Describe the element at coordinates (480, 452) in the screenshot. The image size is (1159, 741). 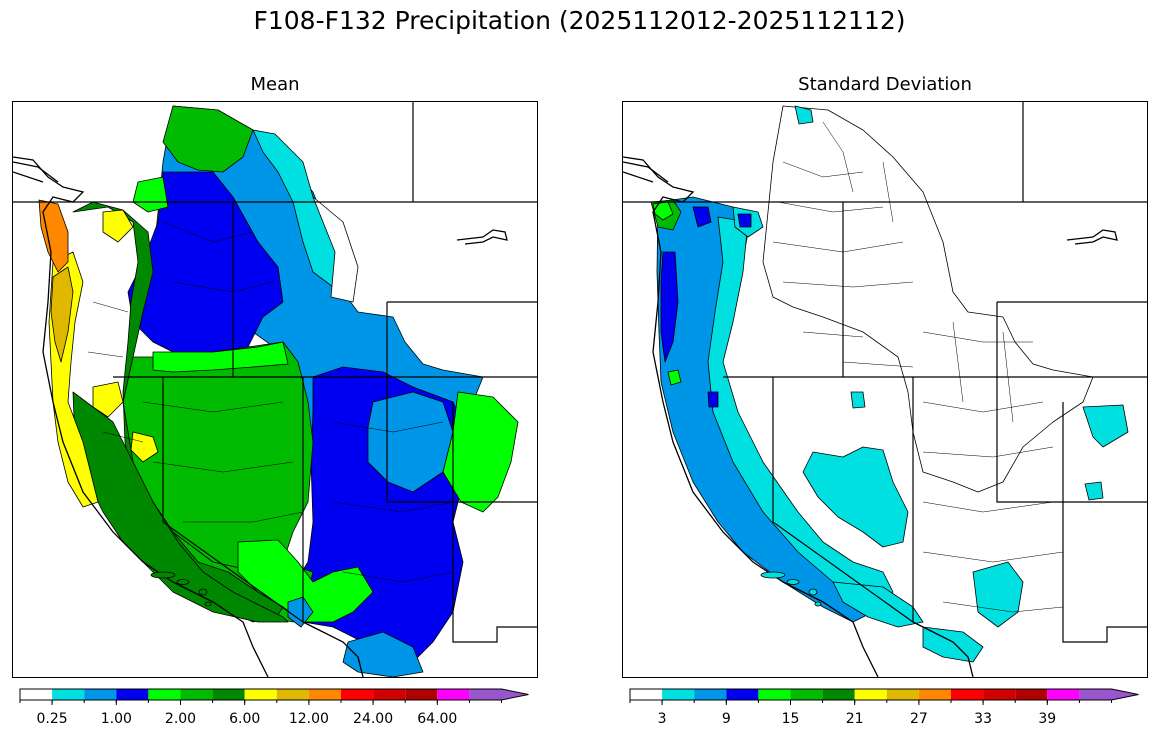
I see `region-mean-brightgreen-east` at that location.